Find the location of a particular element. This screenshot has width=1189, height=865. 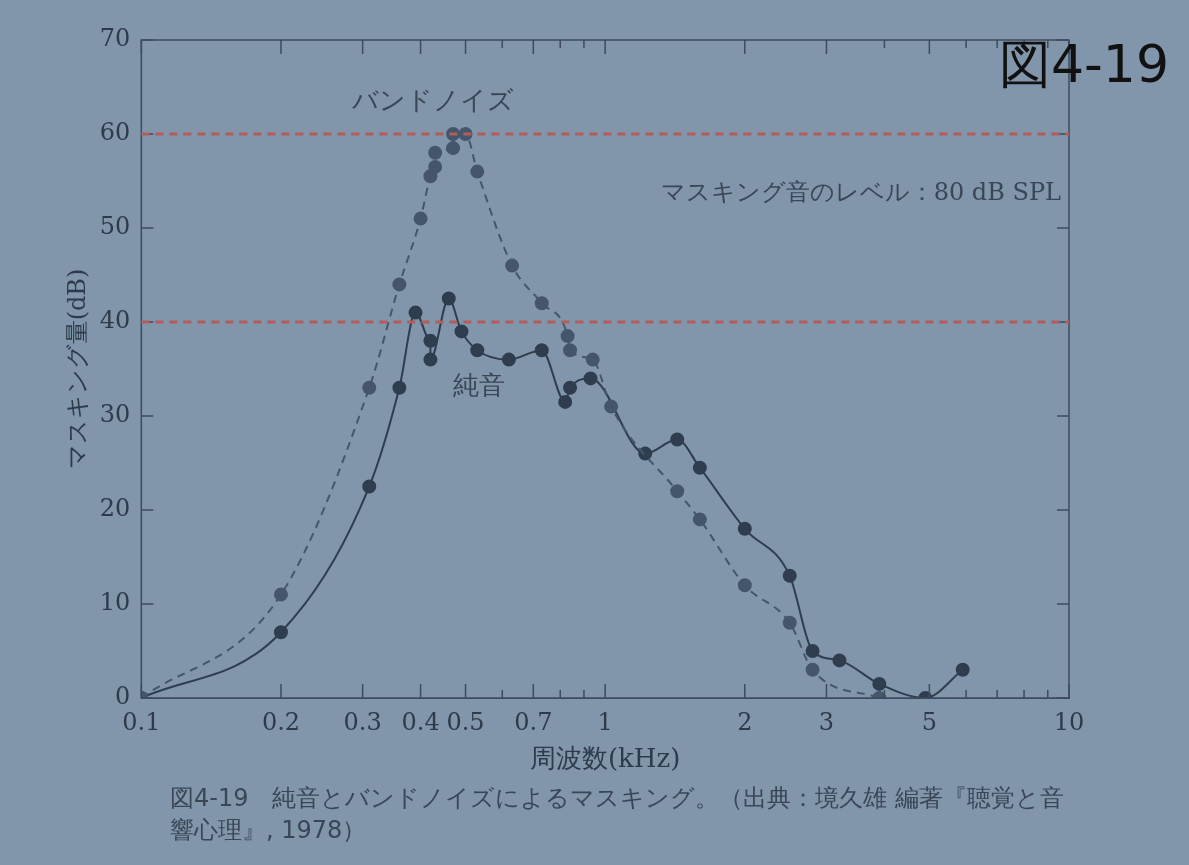

caption: 図4-19 純音とバンドノイズによるマスキング。（出典：境久雄 編著『聴覚と音響心理』, 1978） is located at coordinates (618, 814).